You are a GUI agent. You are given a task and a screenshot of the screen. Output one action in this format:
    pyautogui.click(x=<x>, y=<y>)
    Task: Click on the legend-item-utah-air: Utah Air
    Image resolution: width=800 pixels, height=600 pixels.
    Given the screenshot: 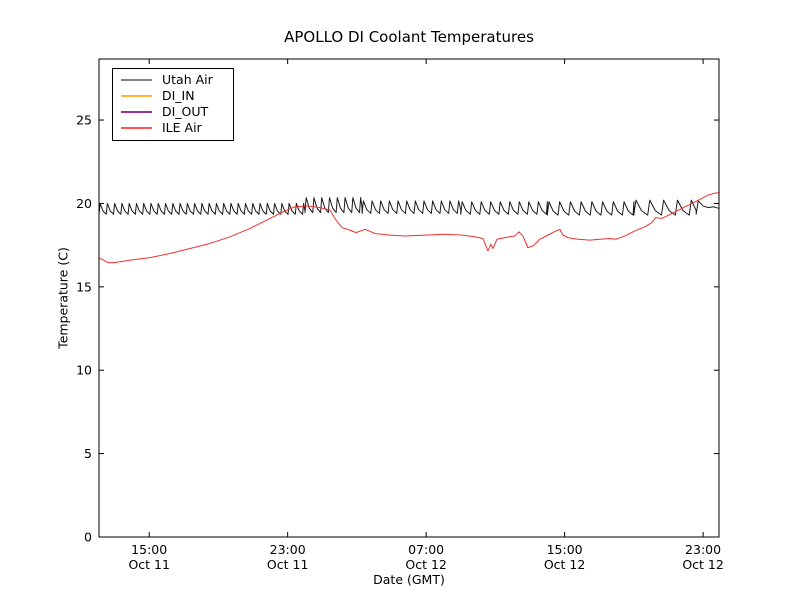 What is the action you would take?
    pyautogui.click(x=173, y=80)
    